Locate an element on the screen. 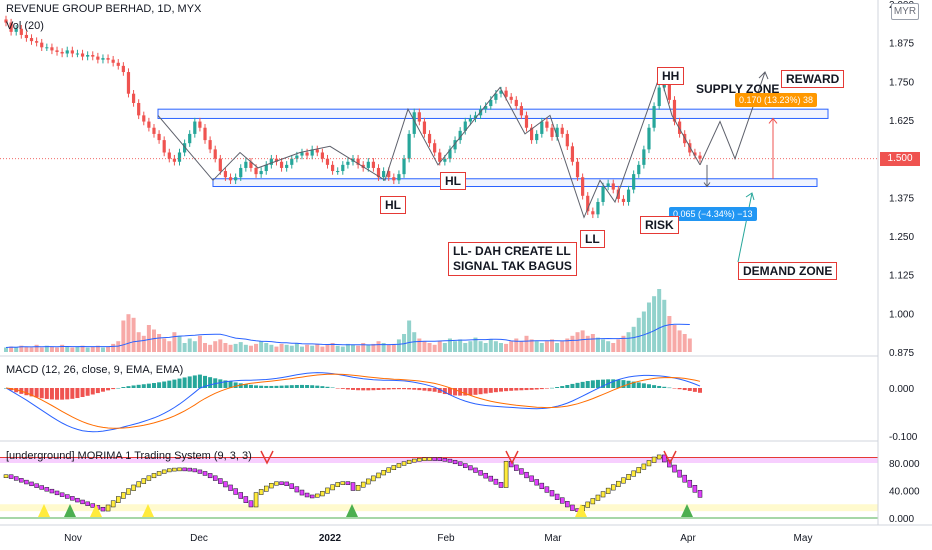 The height and width of the screenshot is (550, 932). risk-pill: 0.065 (−4.34%) −13 is located at coordinates (713, 214).